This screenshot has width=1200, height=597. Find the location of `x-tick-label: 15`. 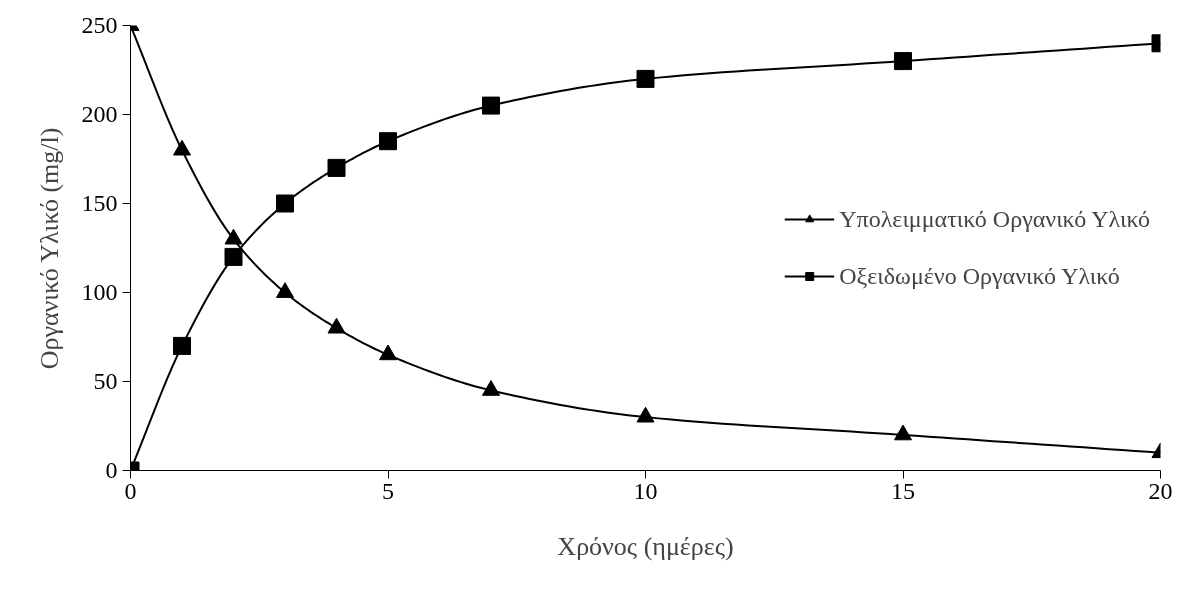

x-tick-label: 15 is located at coordinates (903, 490).